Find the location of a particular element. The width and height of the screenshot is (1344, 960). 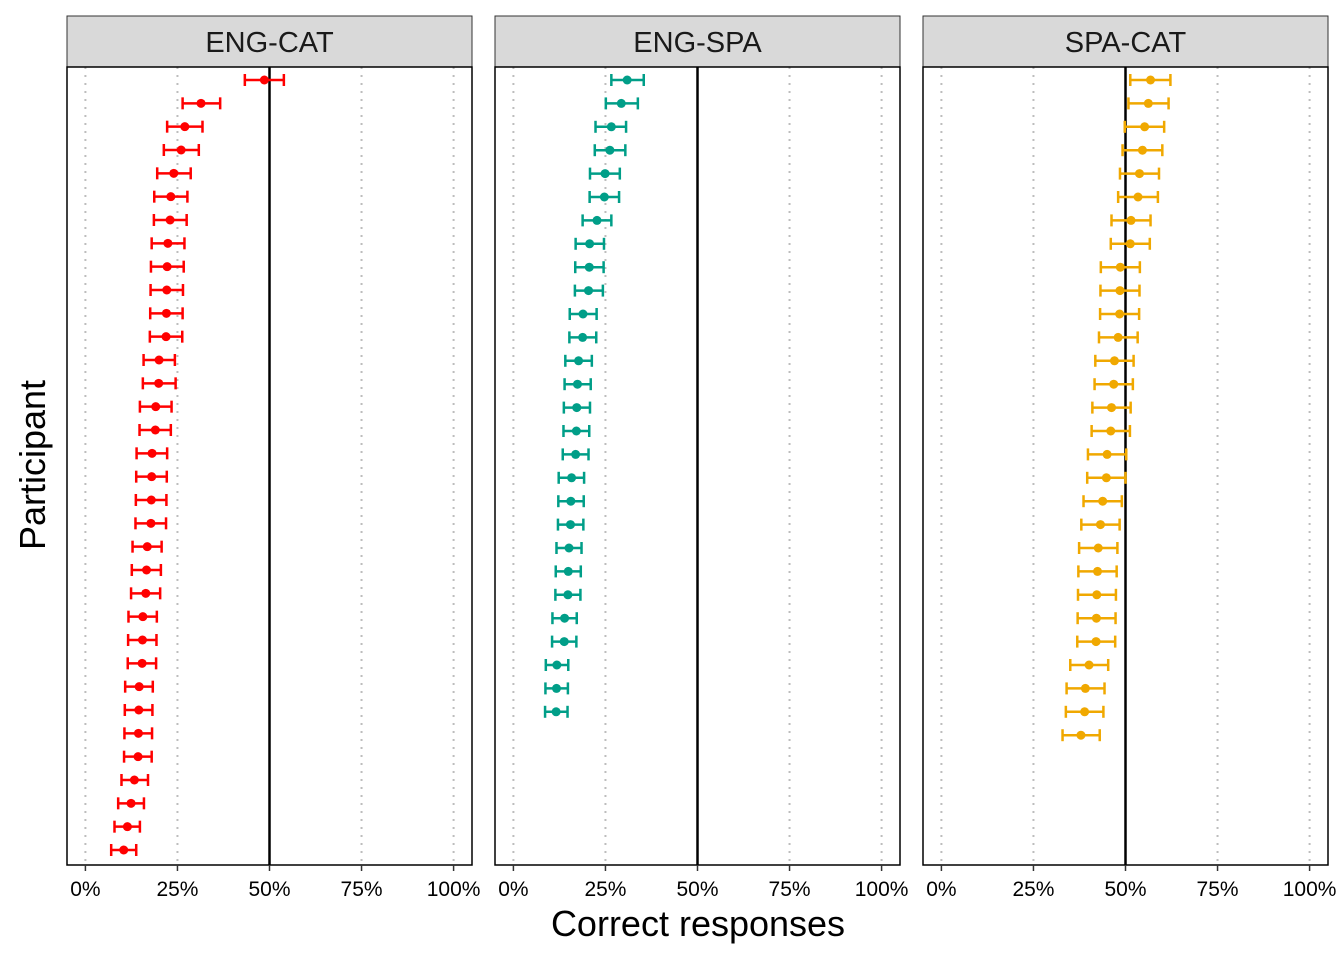

facet-title: ENG-CAT is located at coordinates (269, 43).